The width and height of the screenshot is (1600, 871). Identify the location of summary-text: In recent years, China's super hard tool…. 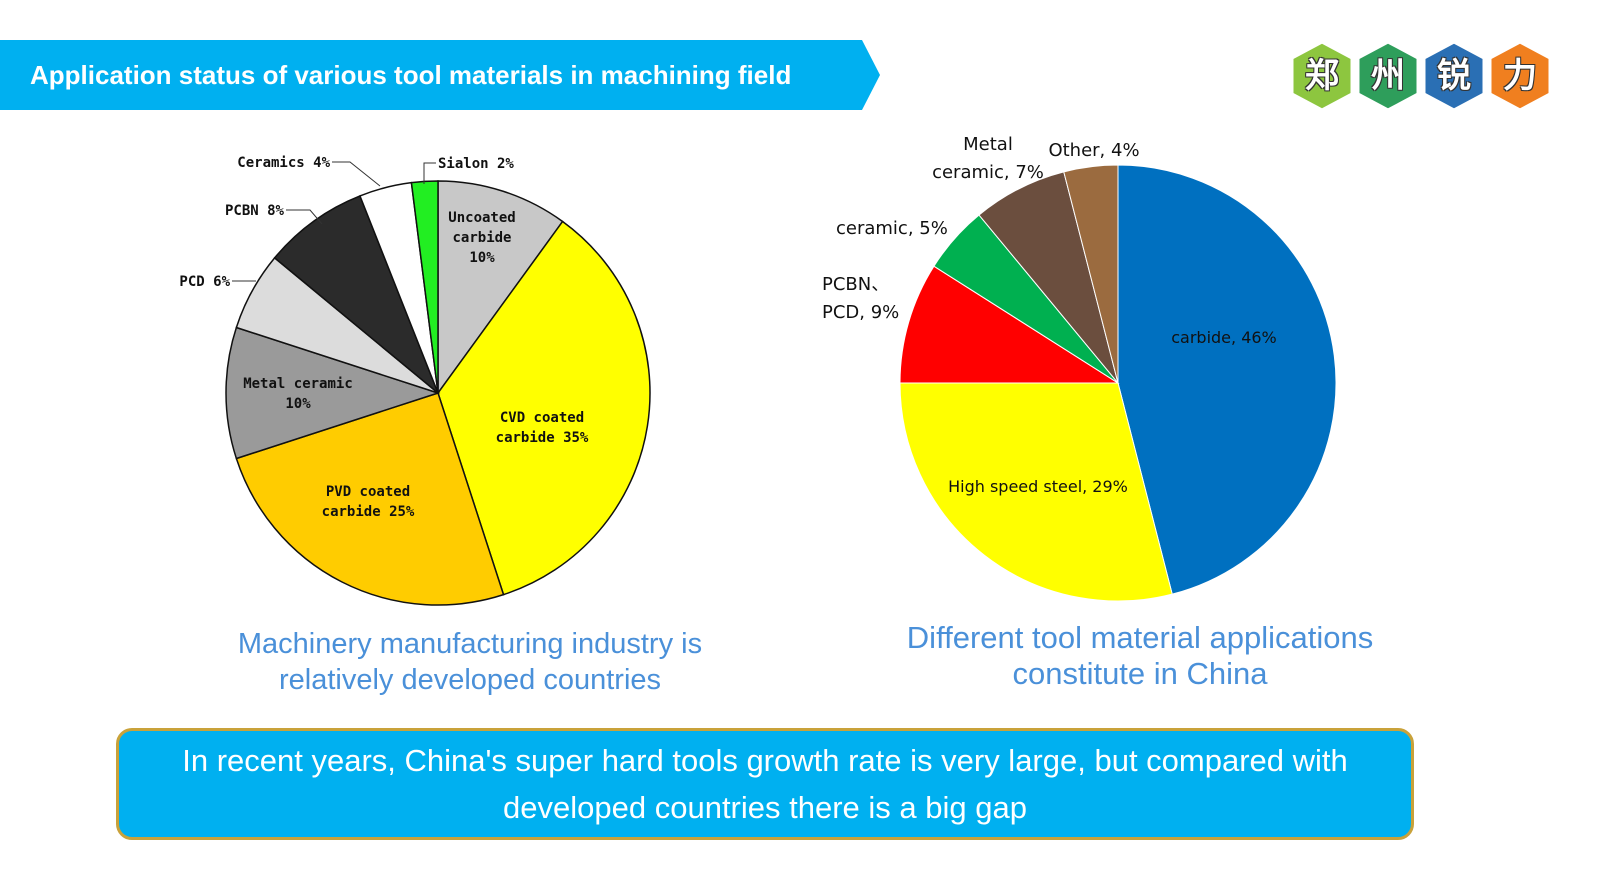
(765, 784).